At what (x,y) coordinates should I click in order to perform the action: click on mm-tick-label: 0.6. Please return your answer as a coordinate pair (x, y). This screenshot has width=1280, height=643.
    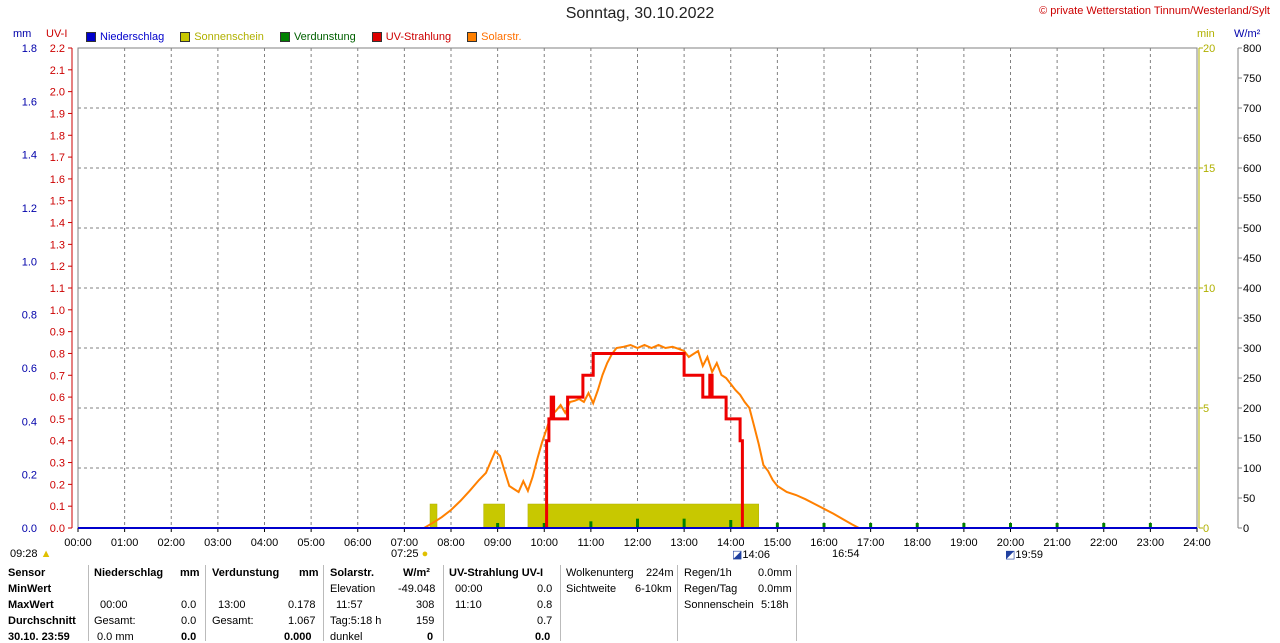
    Looking at the image, I should click on (29, 369).